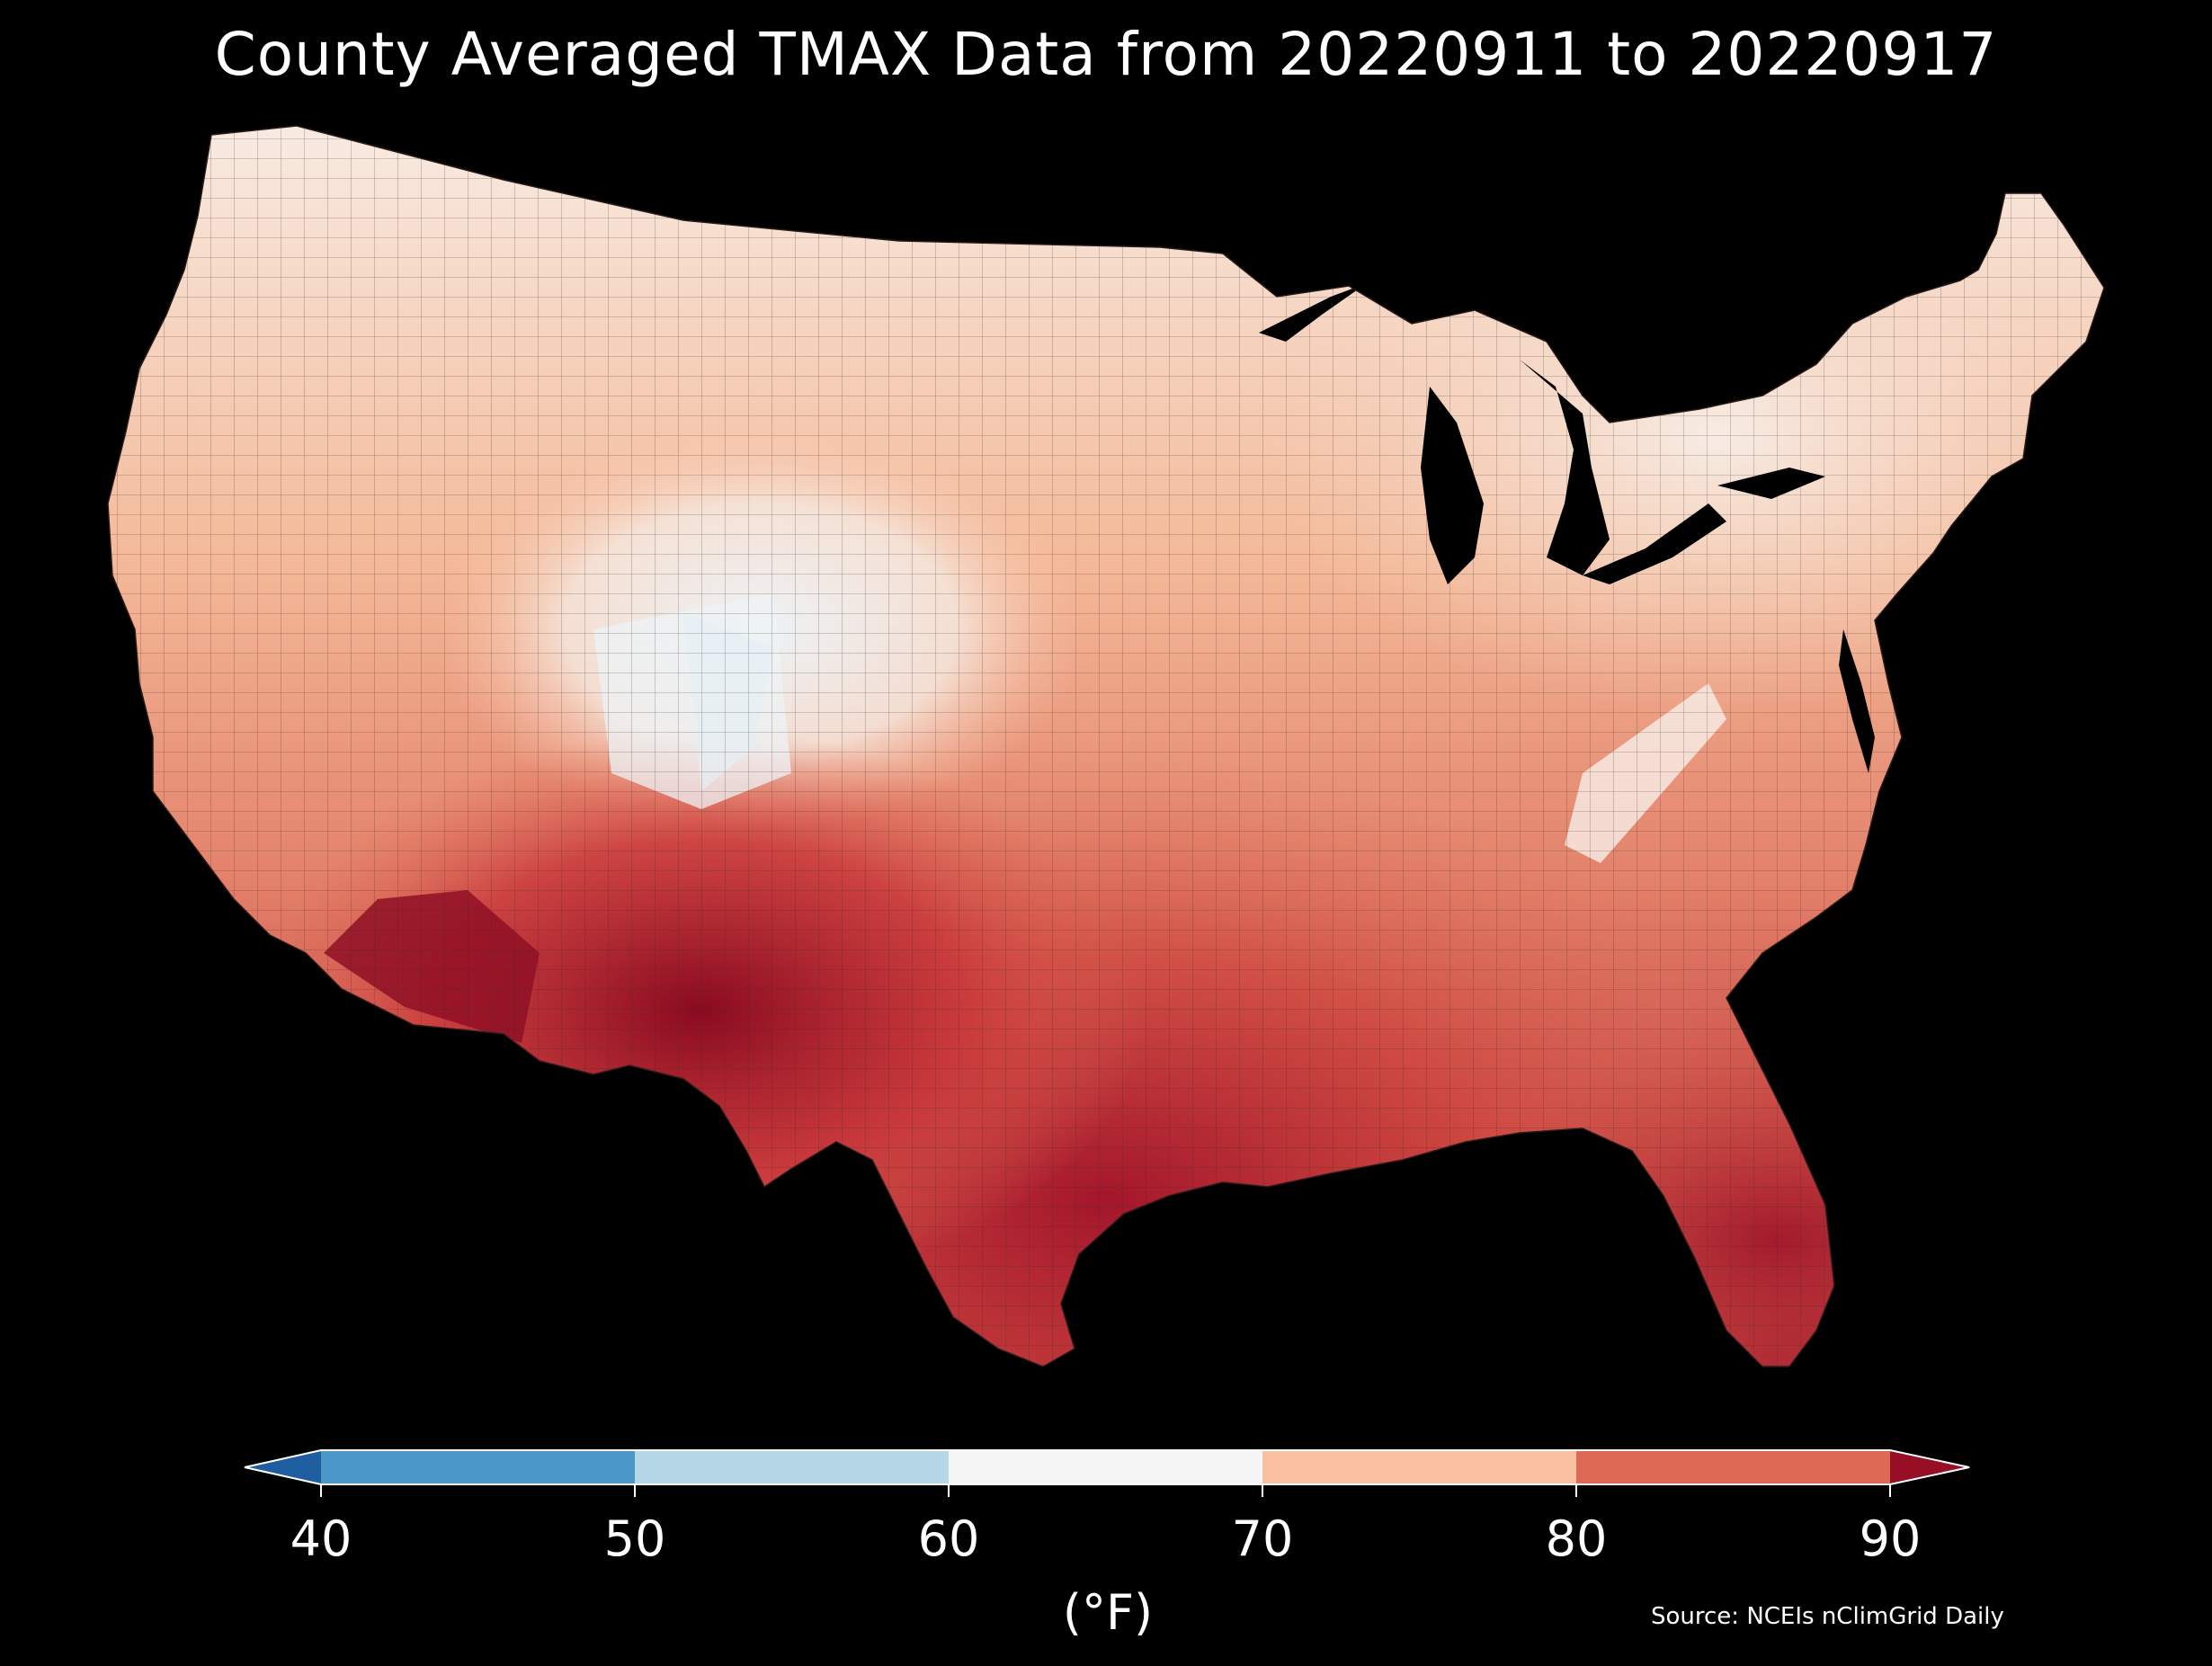 The width and height of the screenshot is (2212, 1666). I want to click on colorbar-tick-40: 40, so click(321, 1538).